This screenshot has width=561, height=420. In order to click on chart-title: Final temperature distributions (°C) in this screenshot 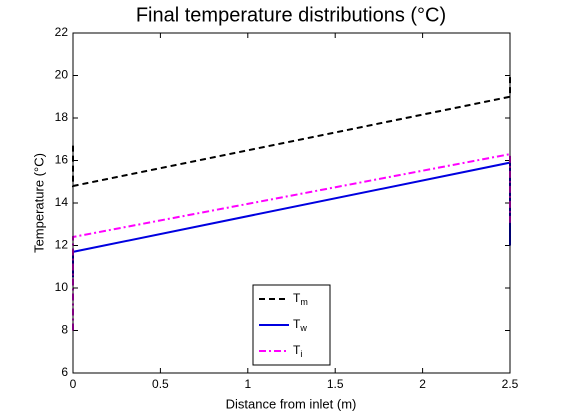, I will do `click(291, 15)`.